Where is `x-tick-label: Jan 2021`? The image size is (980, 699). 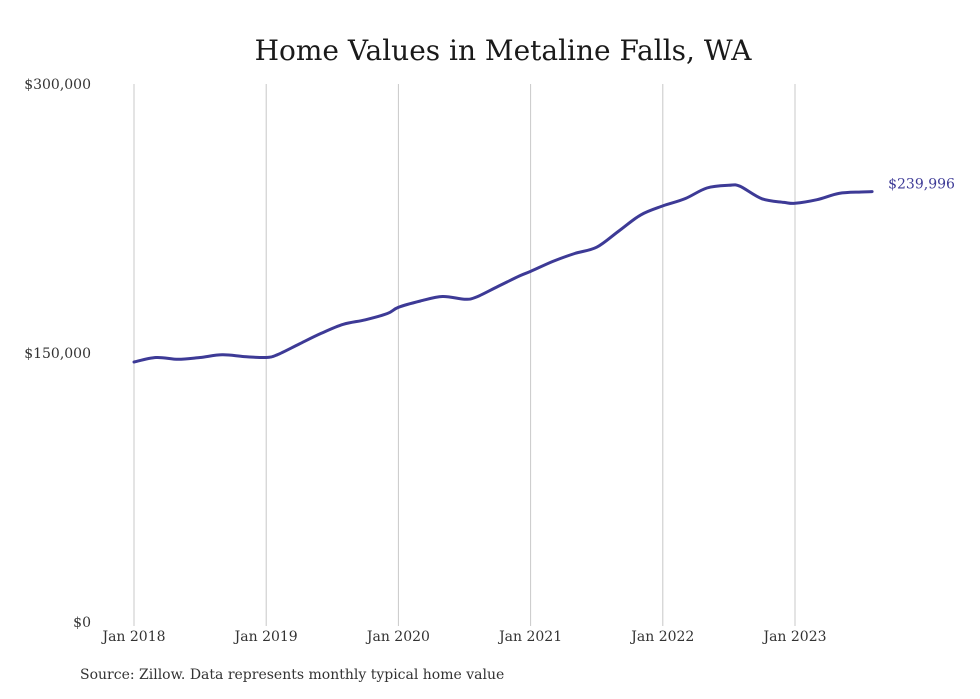 x-tick-label: Jan 2021 is located at coordinates (529, 637).